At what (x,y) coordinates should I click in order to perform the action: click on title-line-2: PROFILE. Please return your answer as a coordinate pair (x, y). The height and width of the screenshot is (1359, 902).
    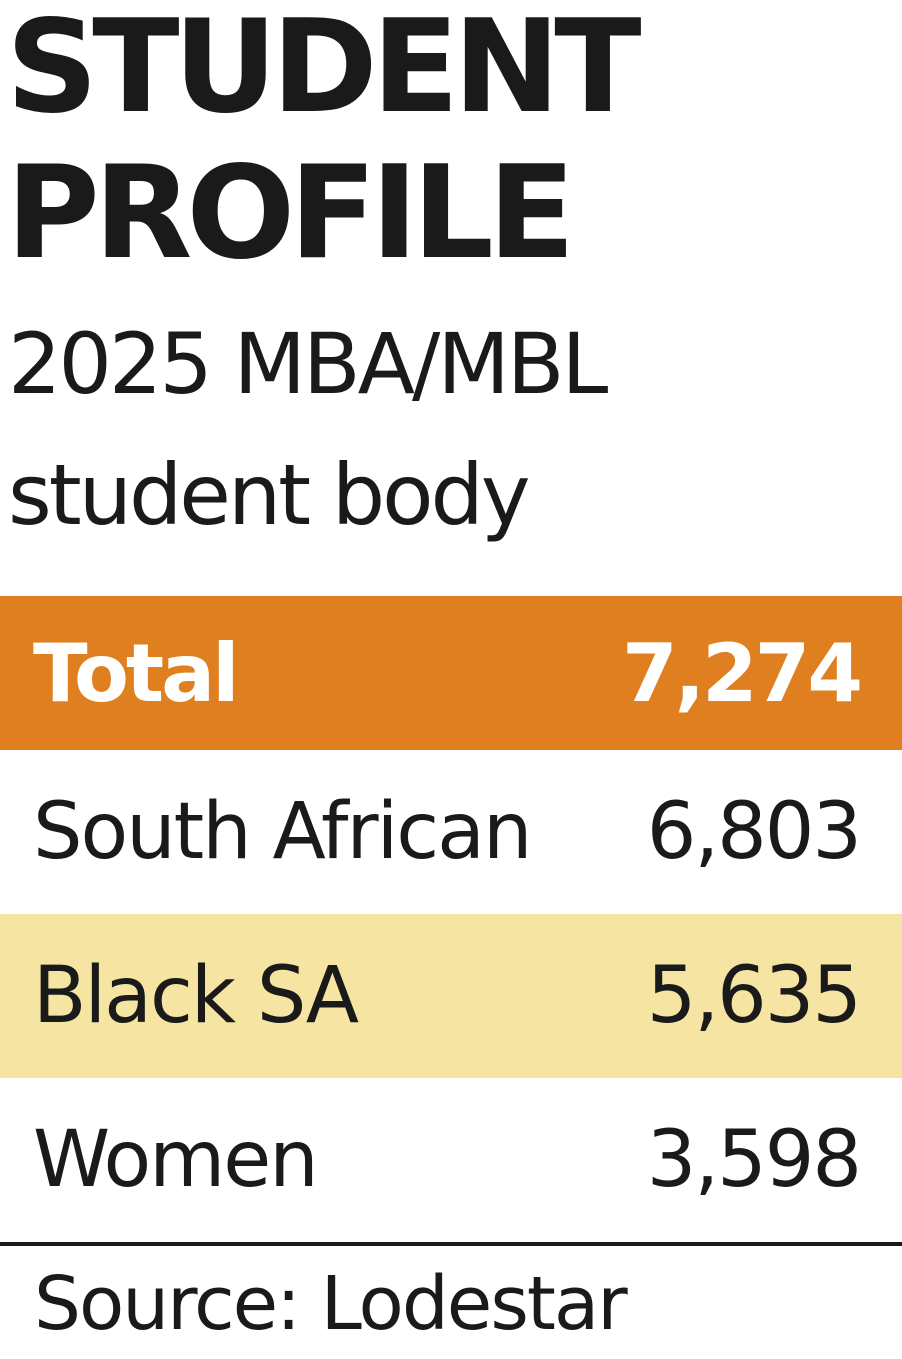
    Looking at the image, I should click on (290, 213).